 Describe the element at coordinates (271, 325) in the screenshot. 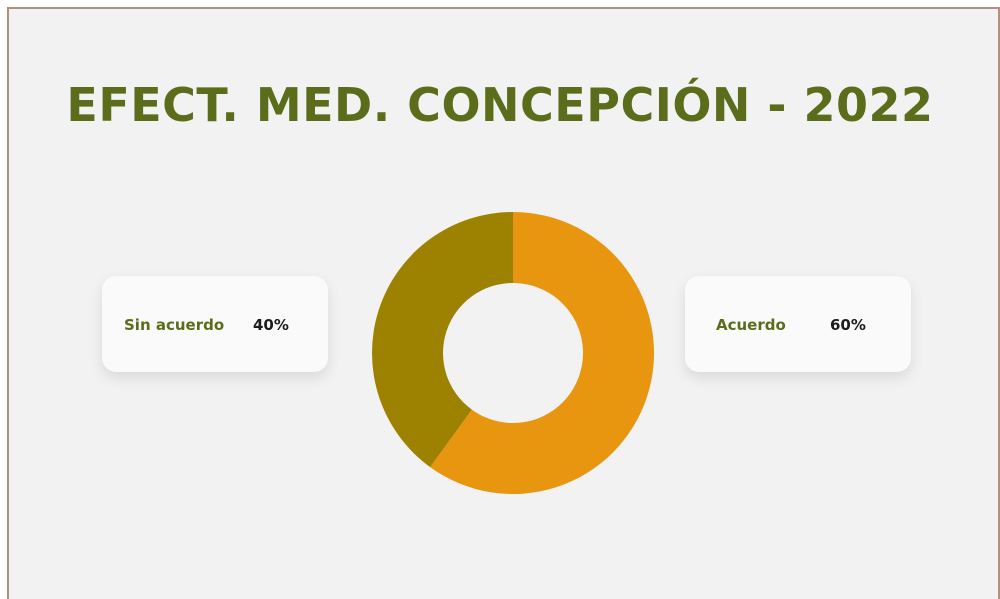

I see `value-label: 40%` at that location.